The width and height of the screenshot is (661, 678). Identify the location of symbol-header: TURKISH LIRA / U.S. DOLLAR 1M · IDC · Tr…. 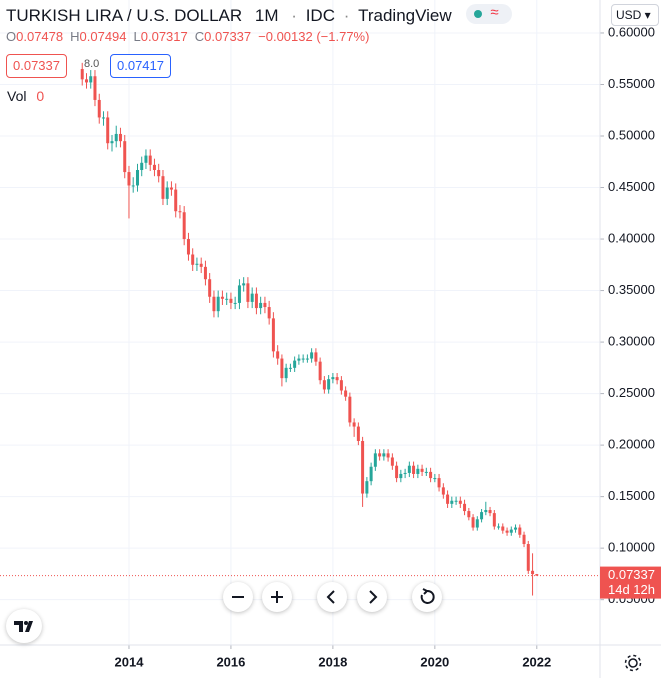
(259, 15).